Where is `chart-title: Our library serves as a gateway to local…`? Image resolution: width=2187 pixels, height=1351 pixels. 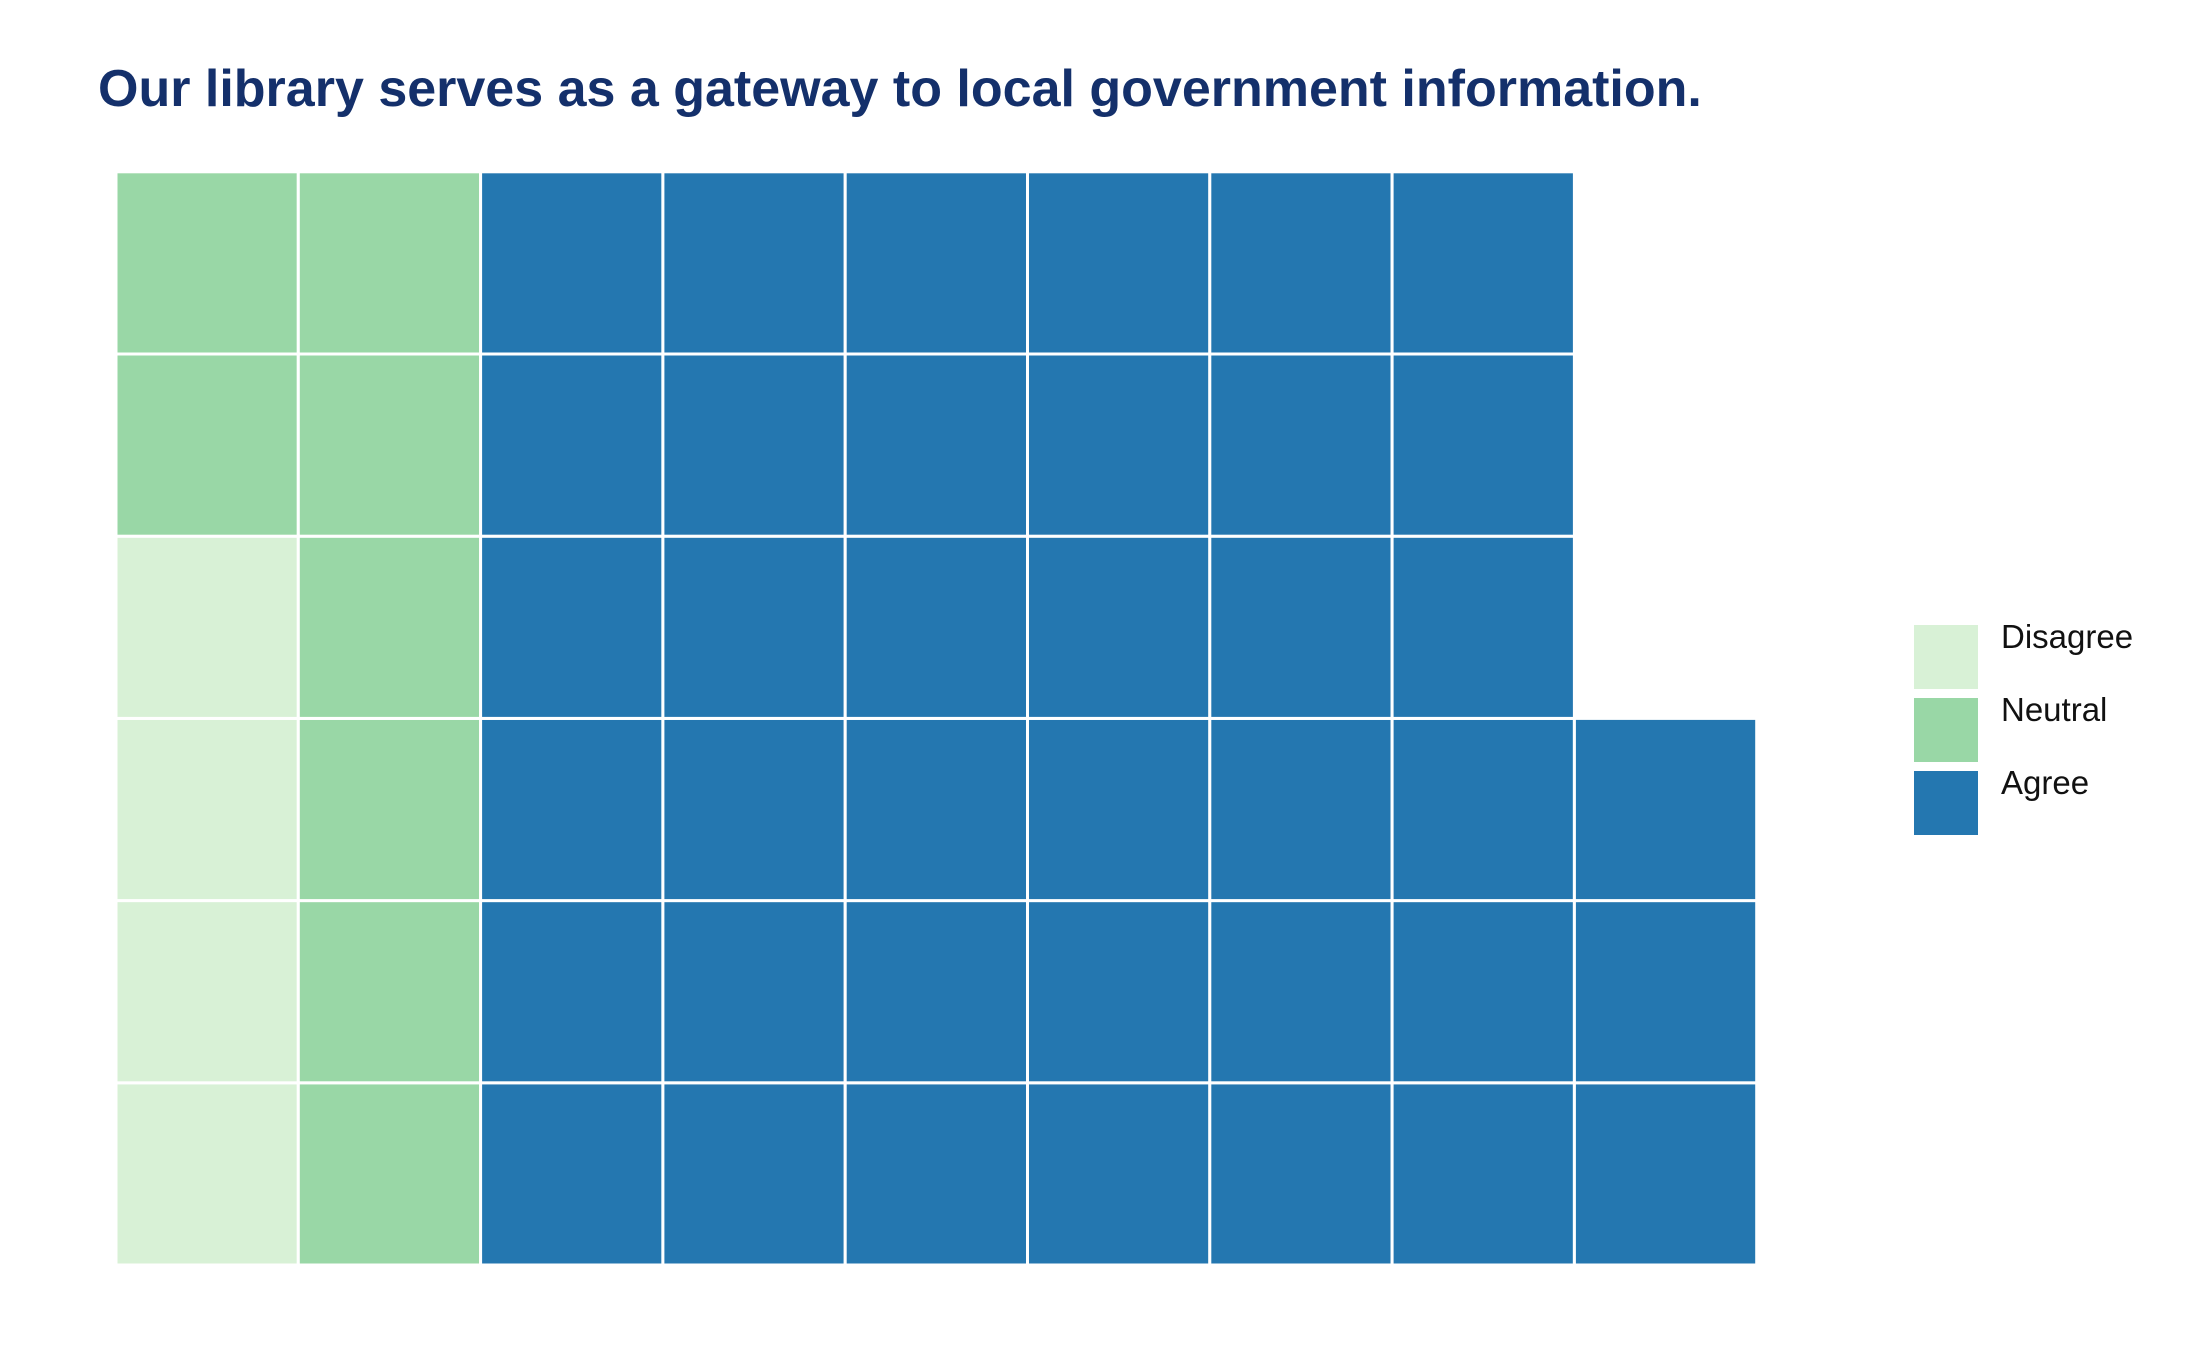 chart-title: Our library serves as a gateway to local… is located at coordinates (900, 89).